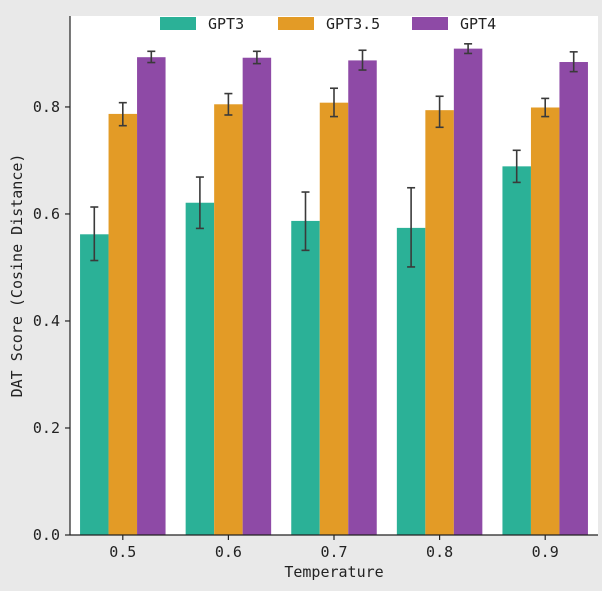 Image resolution: width=602 pixels, height=591 pixels. What do you see at coordinates (46, 321) in the screenshot?
I see `y-tick-label: 0.4` at bounding box center [46, 321].